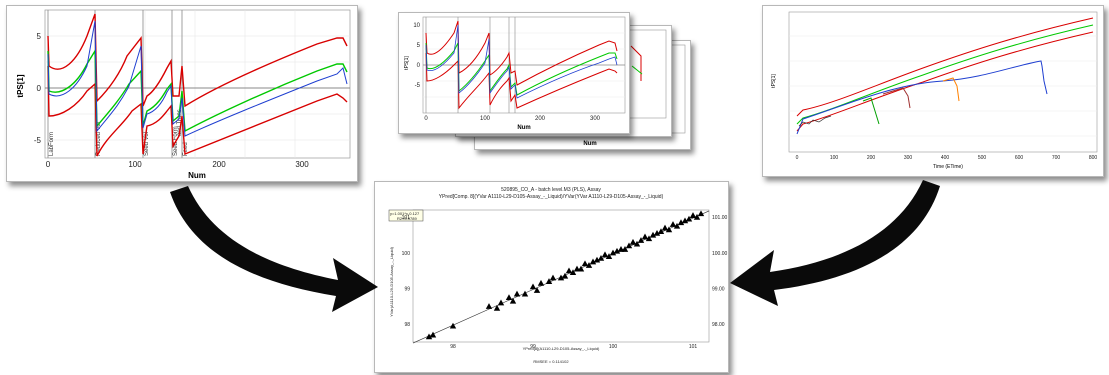 The image size is (1109, 375). What do you see at coordinates (186, 149) in the screenshot?
I see `phase-label: Feed` at bounding box center [186, 149].